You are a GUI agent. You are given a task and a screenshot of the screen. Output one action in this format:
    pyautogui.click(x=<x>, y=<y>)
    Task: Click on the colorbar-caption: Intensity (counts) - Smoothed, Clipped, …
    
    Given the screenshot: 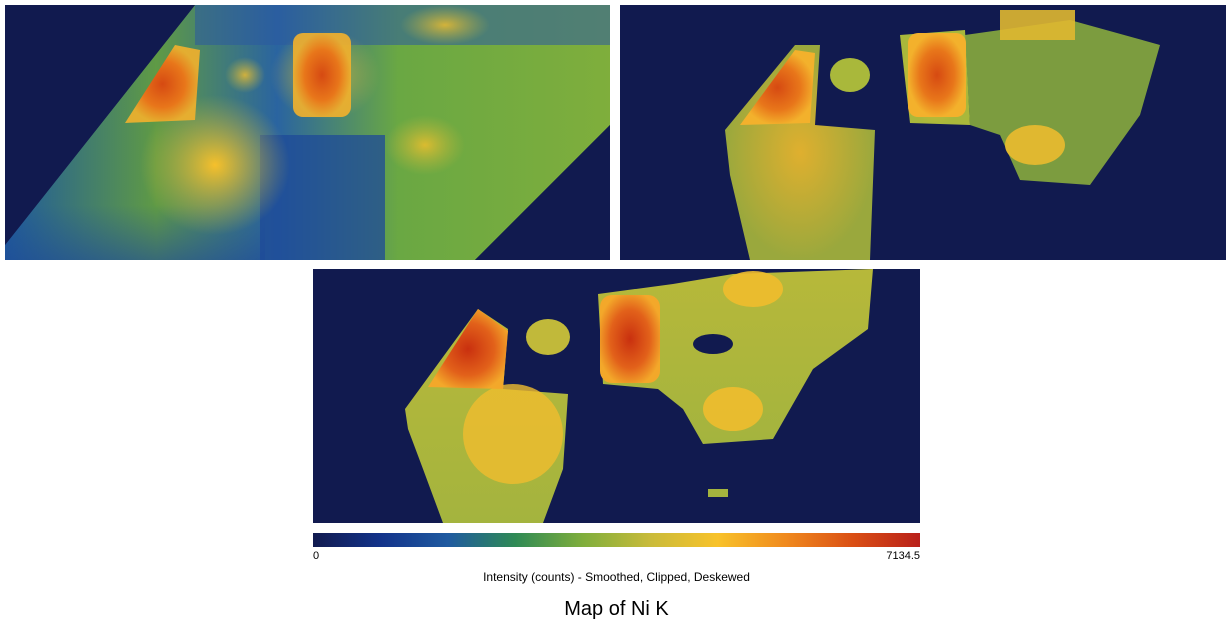 What is the action you would take?
    pyautogui.click(x=616, y=577)
    